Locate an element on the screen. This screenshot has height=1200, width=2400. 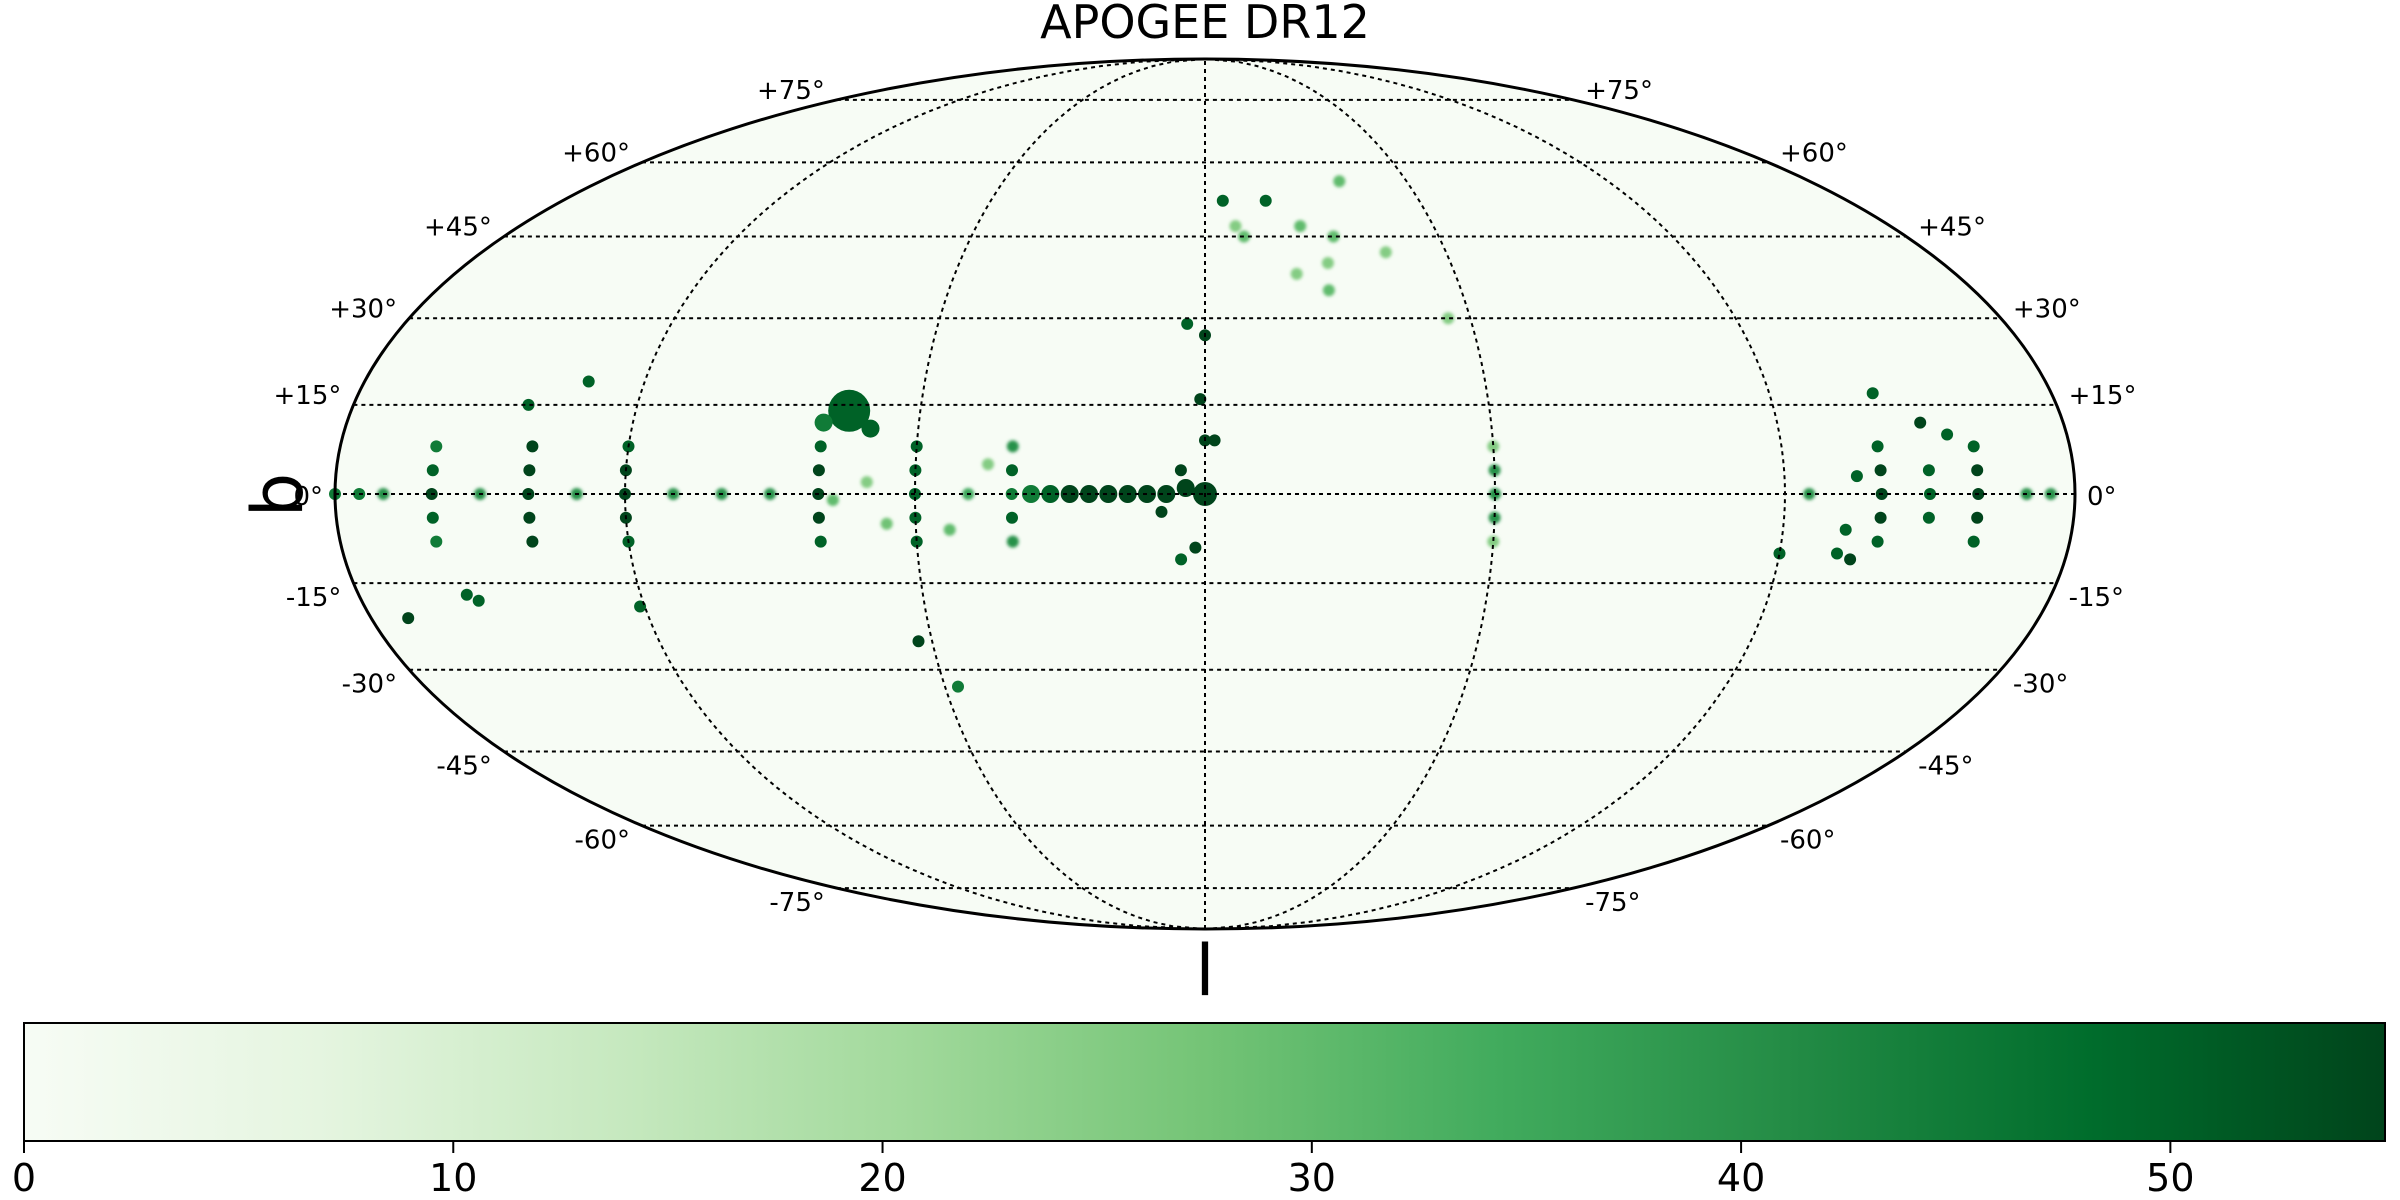
colorbar: 0 10 20 30 40 50 is located at coordinates (1199, 1111).